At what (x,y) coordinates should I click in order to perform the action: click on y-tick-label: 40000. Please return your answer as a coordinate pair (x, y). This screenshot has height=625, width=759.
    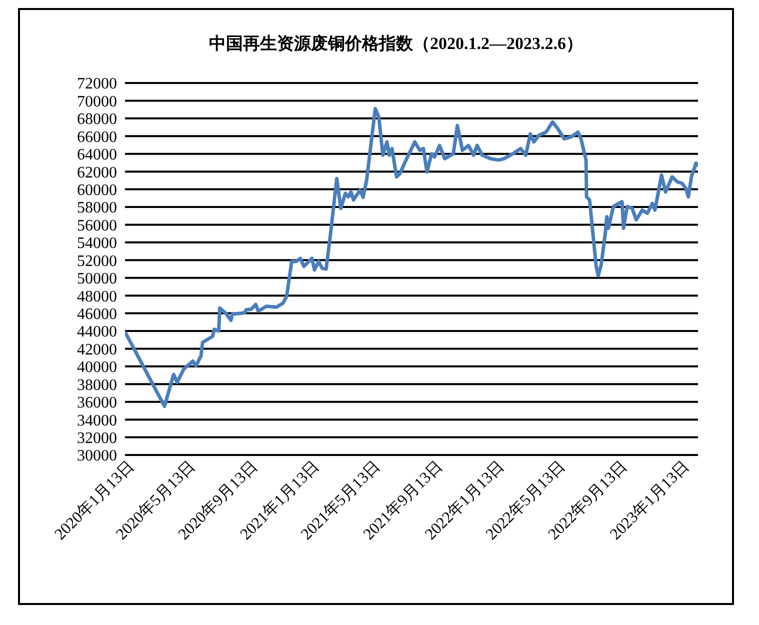
    Looking at the image, I should click on (97, 367).